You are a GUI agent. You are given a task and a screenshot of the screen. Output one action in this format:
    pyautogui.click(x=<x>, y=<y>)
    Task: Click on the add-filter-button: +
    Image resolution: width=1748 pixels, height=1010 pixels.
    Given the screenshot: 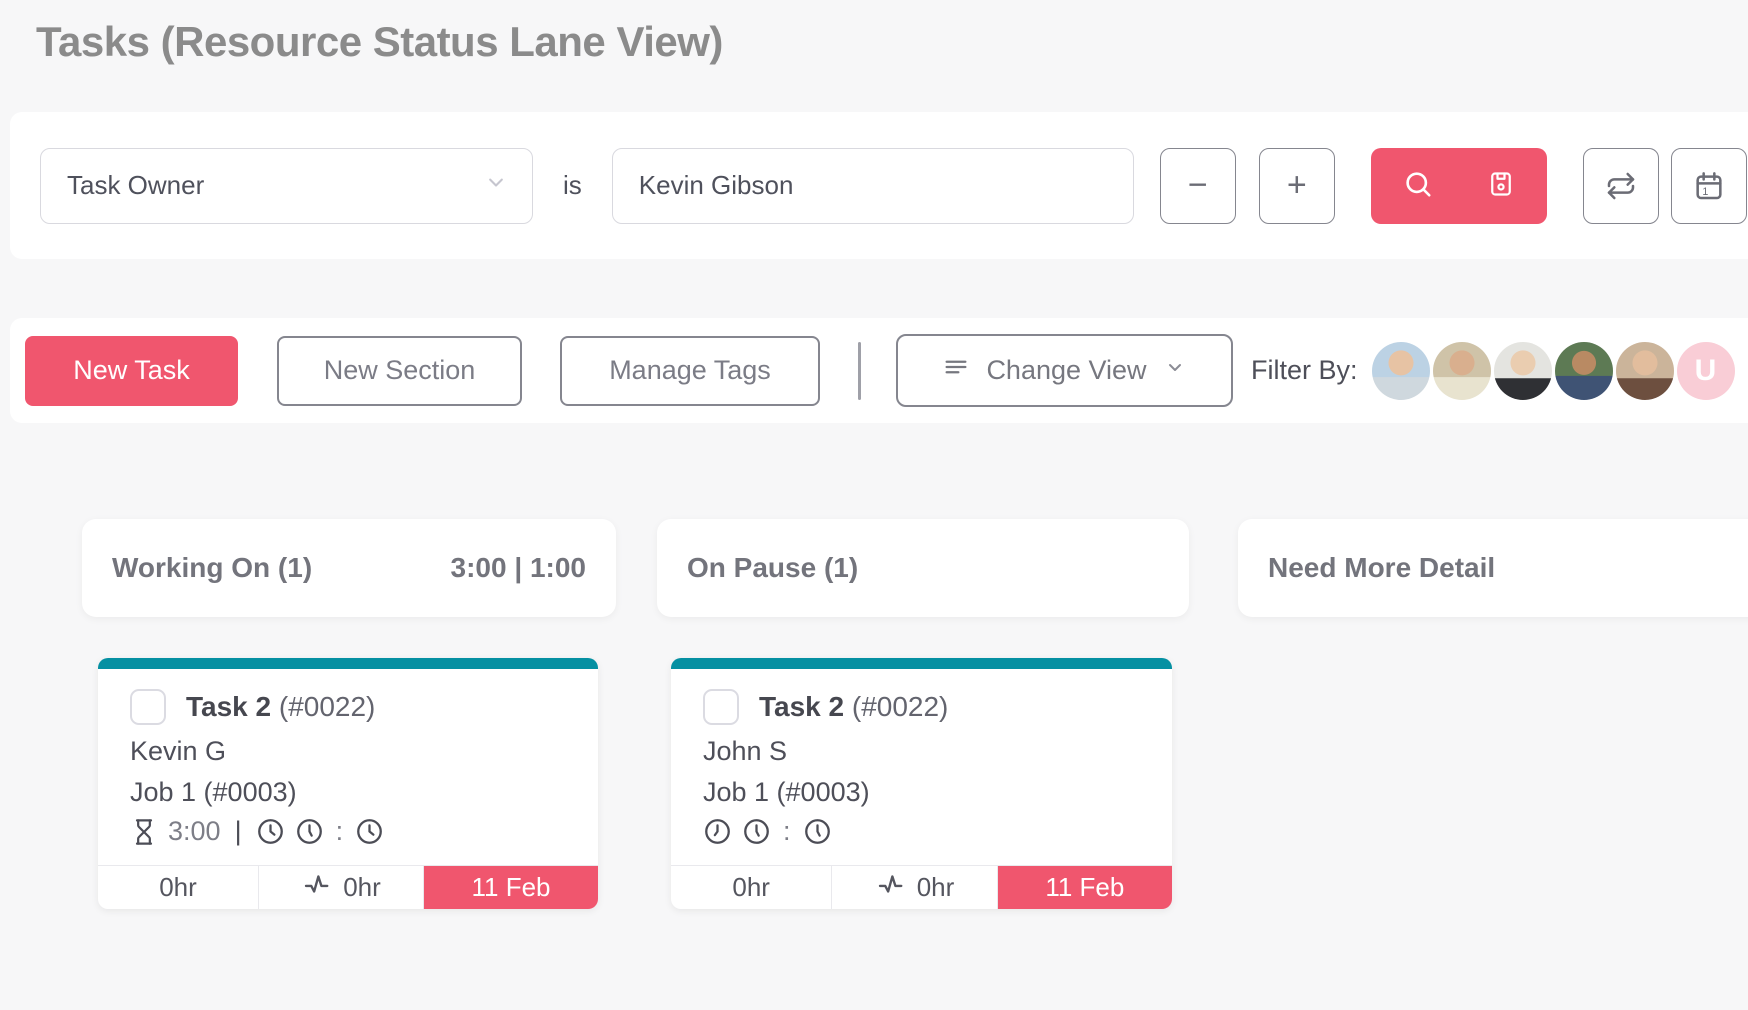 What is the action you would take?
    pyautogui.click(x=1296, y=185)
    